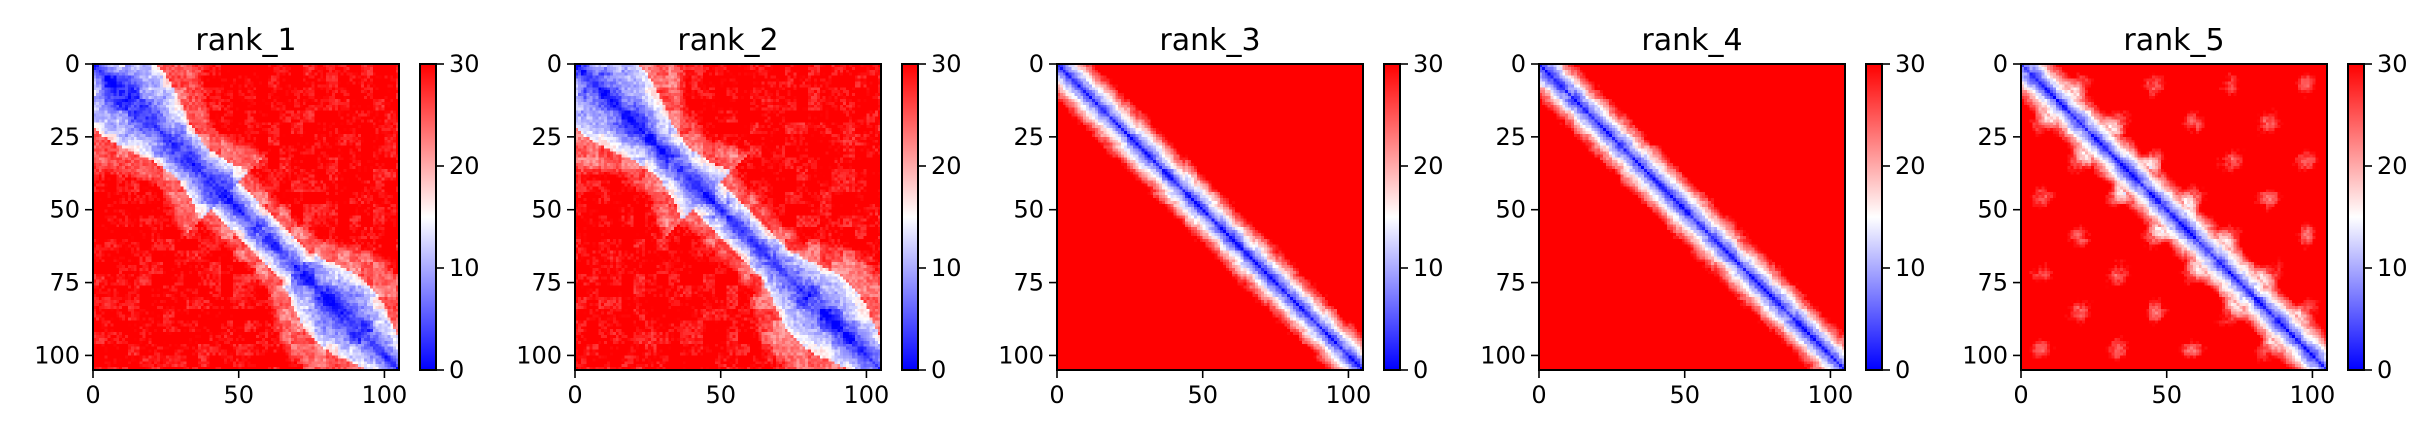 This screenshot has height=438, width=2435. I want to click on panel-title: rank_2, so click(727, 40).